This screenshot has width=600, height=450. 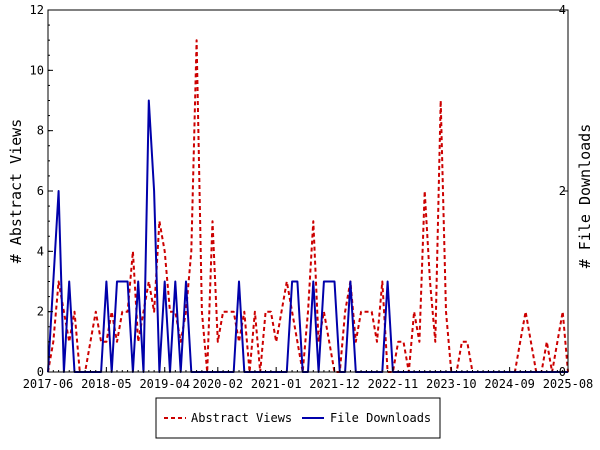 What do you see at coordinates (164, 384) in the screenshot?
I see `x-tick-label: 2019-04` at bounding box center [164, 384].